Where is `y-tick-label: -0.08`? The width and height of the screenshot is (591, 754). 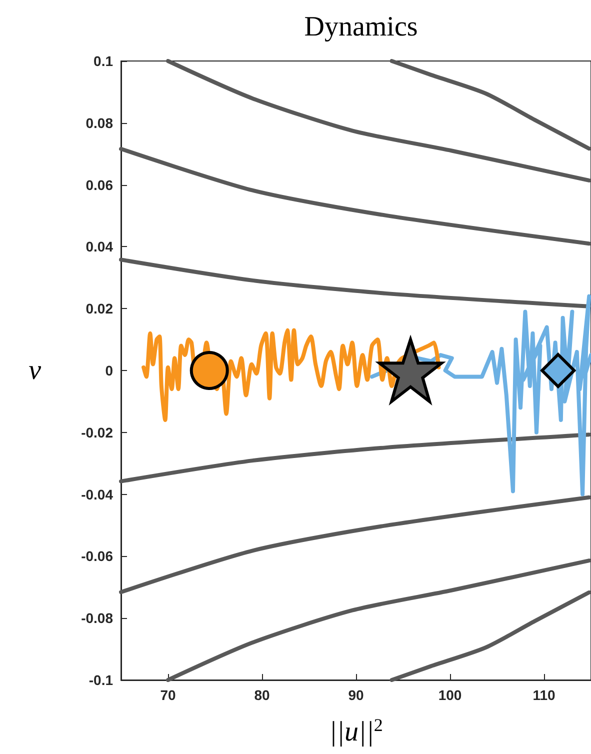 y-tick-label: -0.08 is located at coordinates (97, 618).